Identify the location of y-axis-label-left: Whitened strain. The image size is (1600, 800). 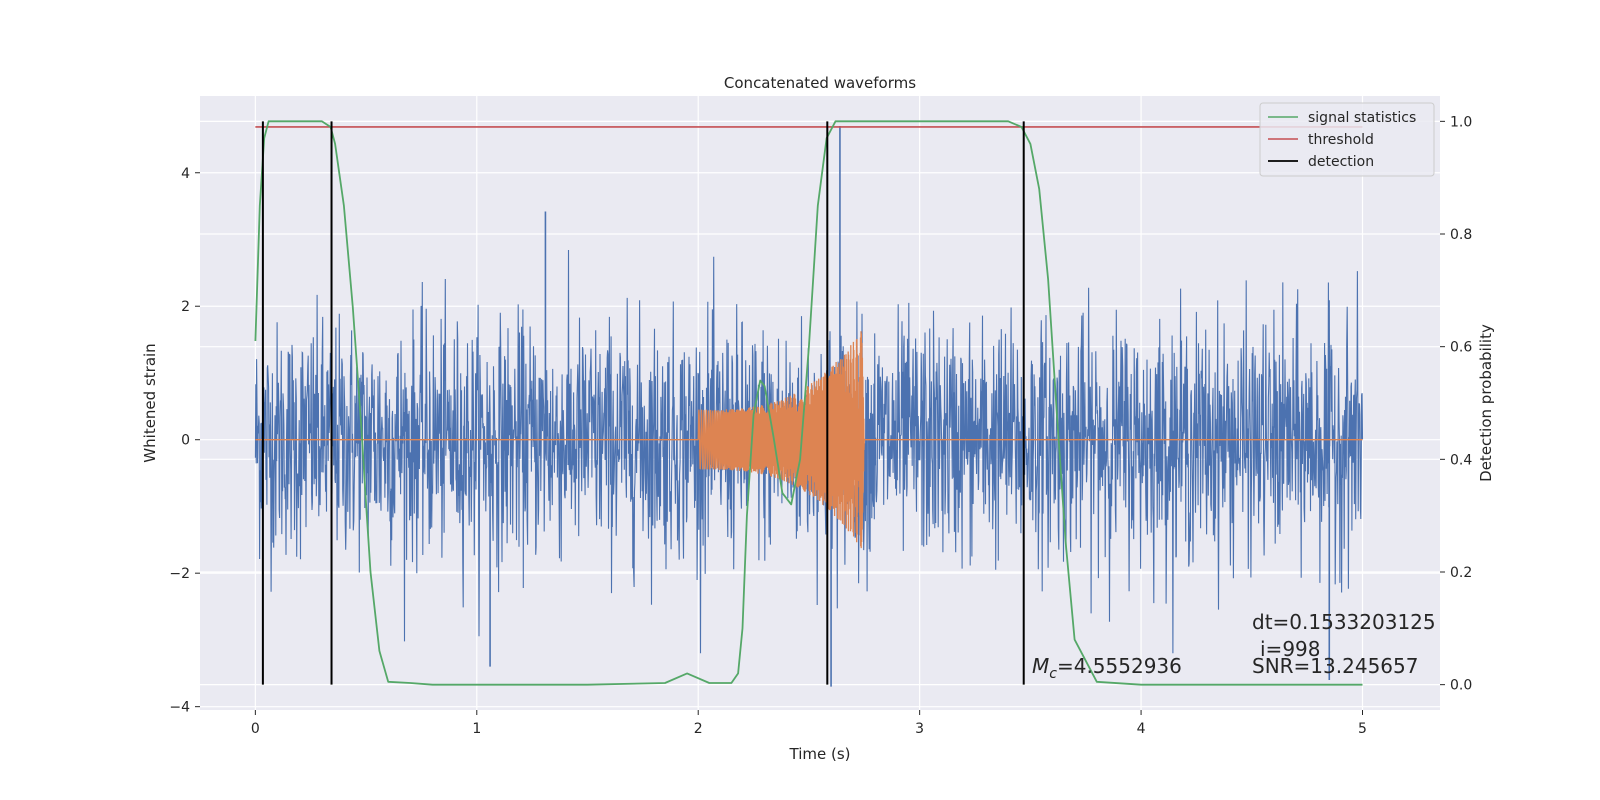
(150, 402).